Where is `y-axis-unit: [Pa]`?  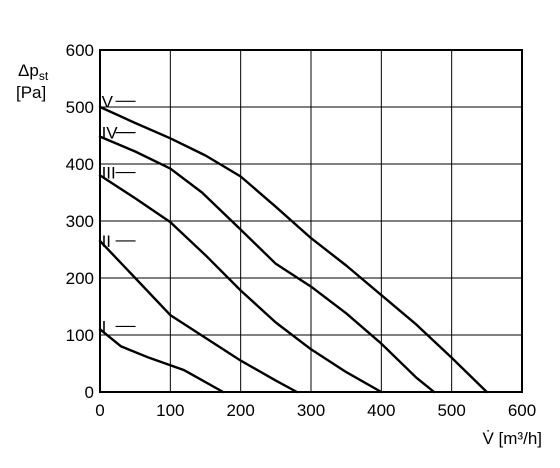
y-axis-unit: [Pa] is located at coordinates (31, 92).